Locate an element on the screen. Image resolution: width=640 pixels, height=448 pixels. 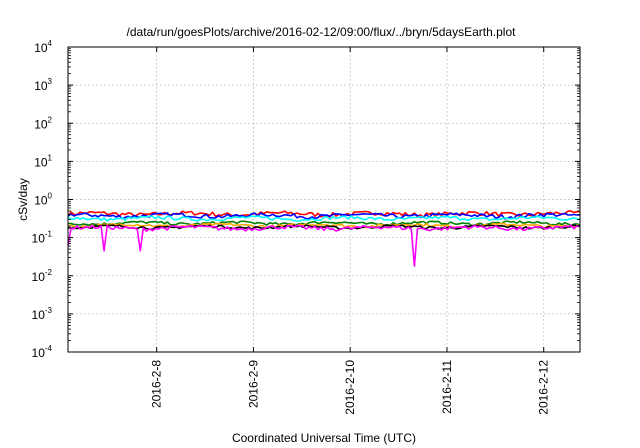
x-tick-label: 2016-2-12 is located at coordinates (544, 387).